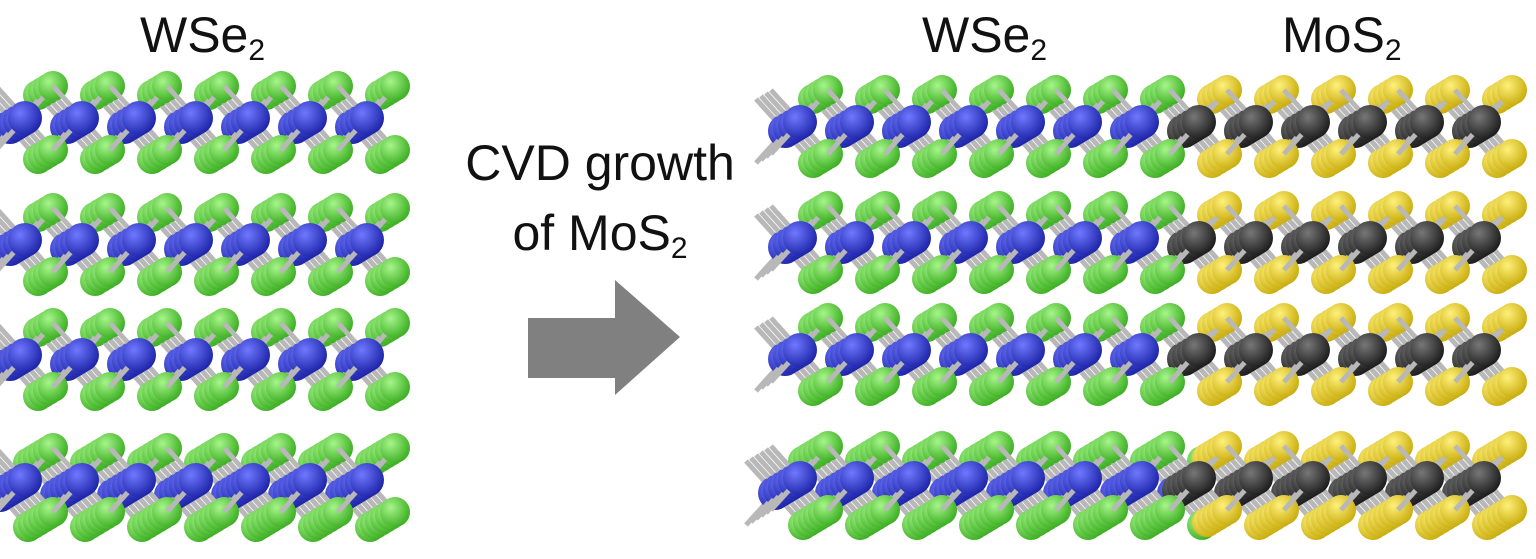  I want to click on right-title-mos2: MoS2, so click(1342, 37).